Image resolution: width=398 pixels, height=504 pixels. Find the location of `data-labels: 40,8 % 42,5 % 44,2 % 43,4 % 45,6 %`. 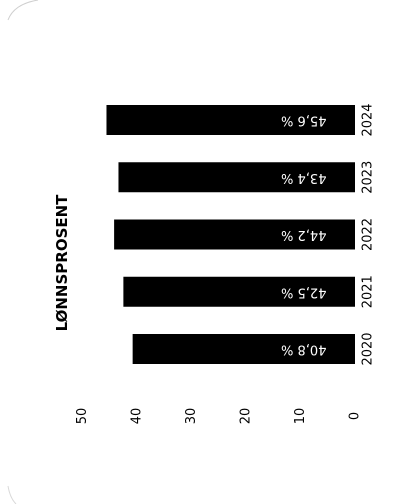

data-labels: 40,8 % 42,5 % 44,2 % 43,4 % 45,6 % is located at coordinates (303, 235).